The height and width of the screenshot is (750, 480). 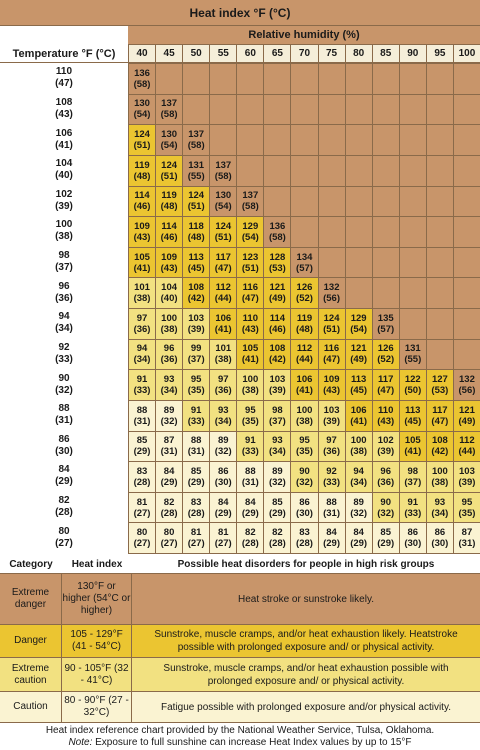 What do you see at coordinates (196, 537) in the screenshot?
I see `heat-index-cell: 81 (27)` at bounding box center [196, 537].